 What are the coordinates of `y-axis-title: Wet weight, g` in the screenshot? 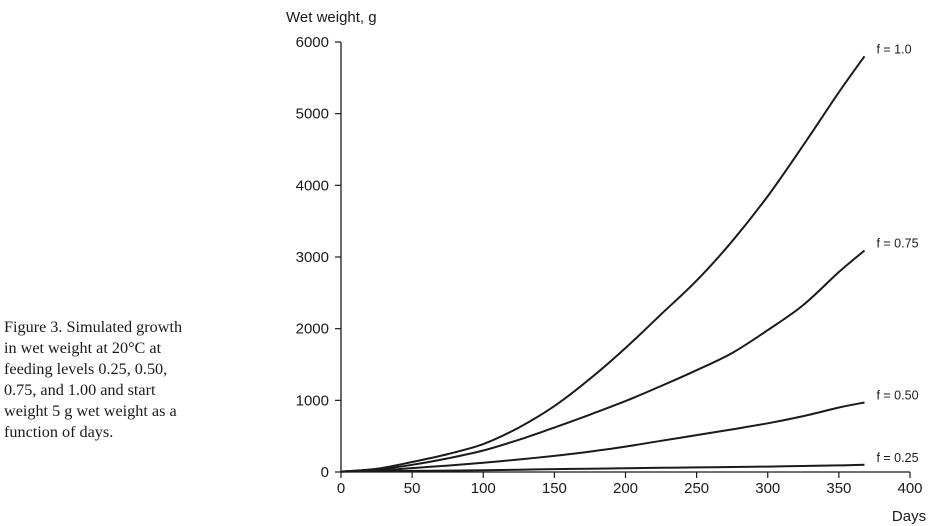 It's located at (331, 17).